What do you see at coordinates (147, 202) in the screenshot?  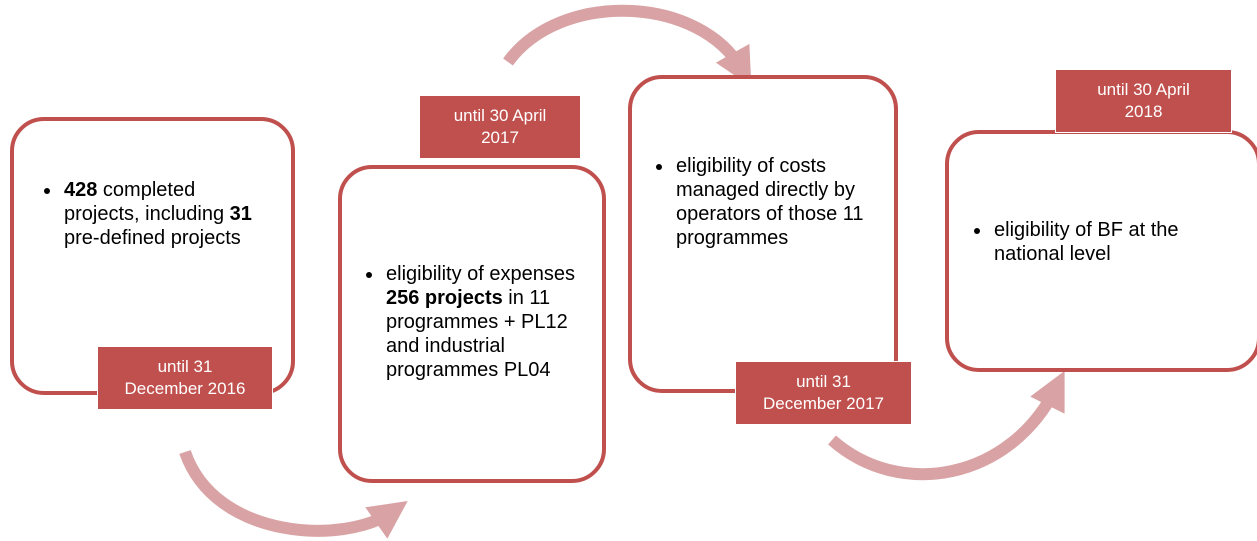 I see `text-run: completed projects, including` at bounding box center [147, 202].